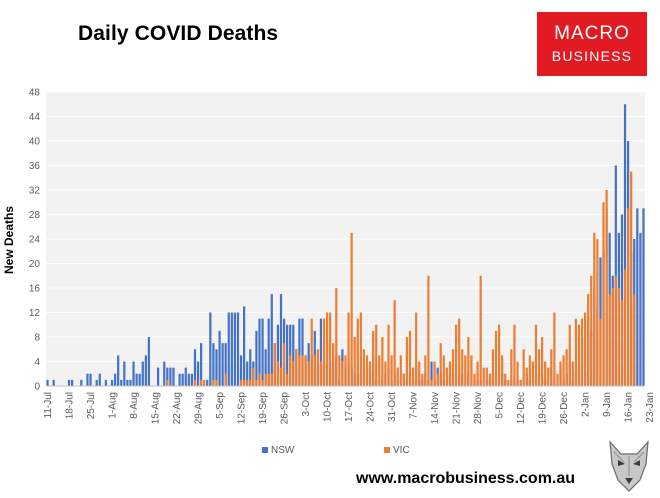 The image size is (660, 498). What do you see at coordinates (37, 338) in the screenshot?
I see `y-tick-label: 8` at bounding box center [37, 338].